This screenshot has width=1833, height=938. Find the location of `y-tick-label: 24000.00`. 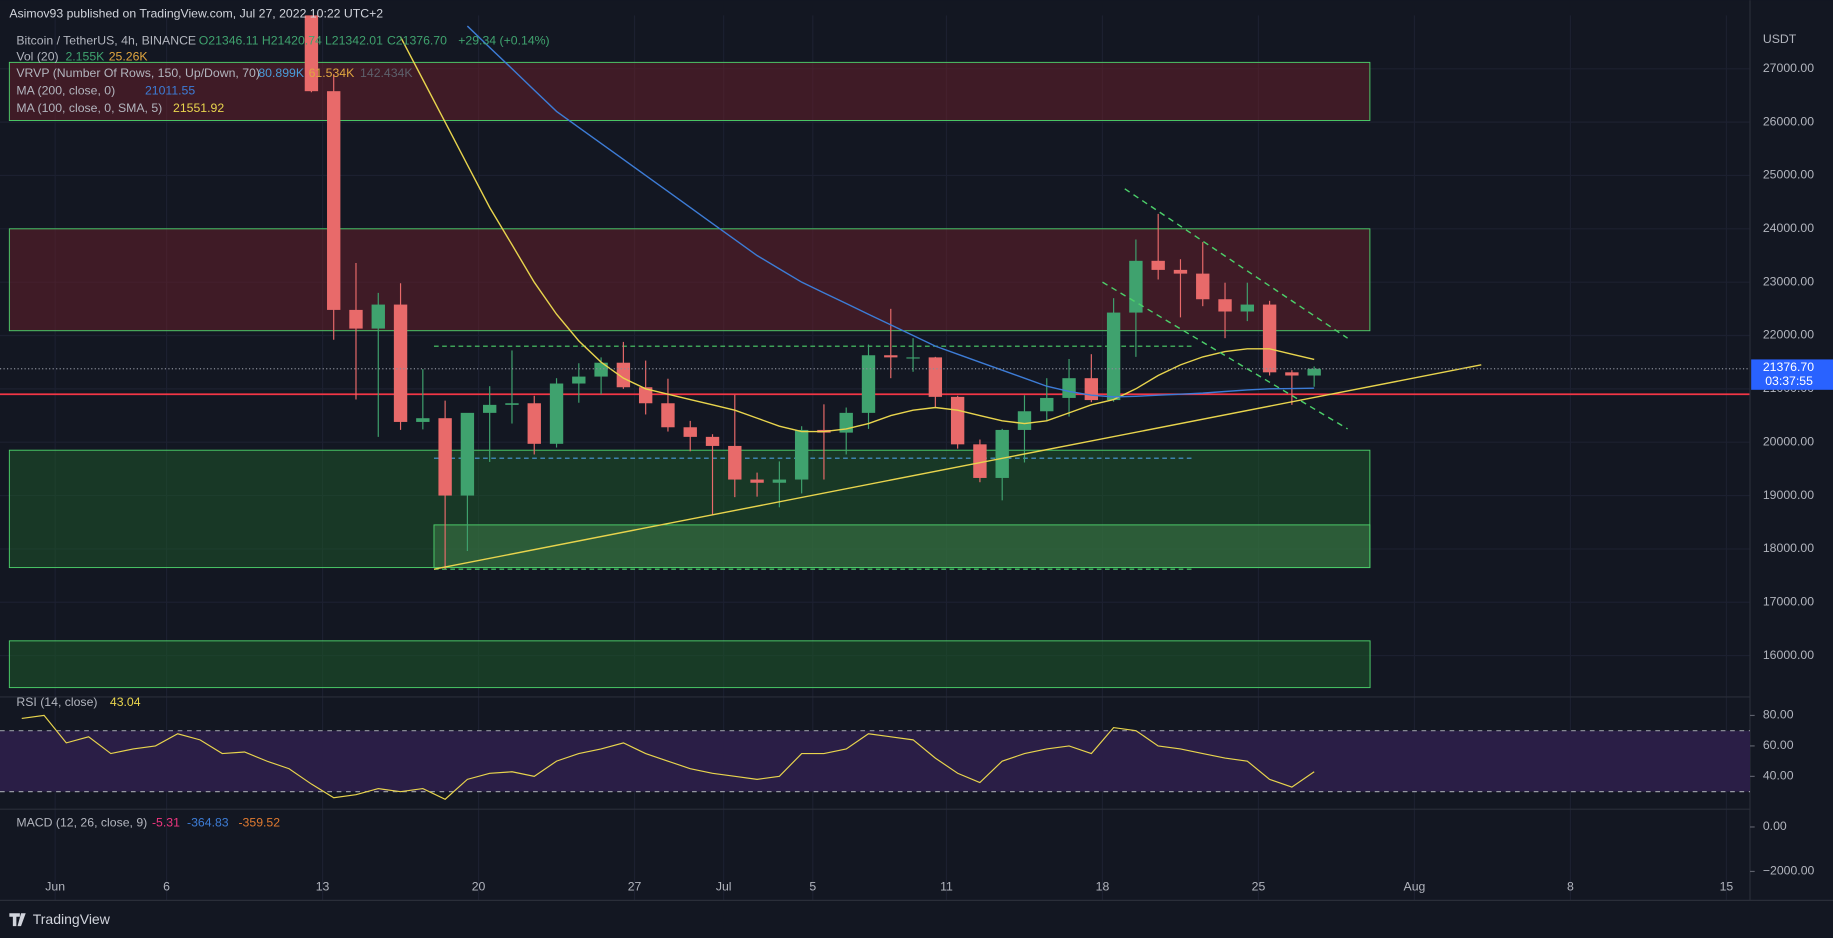

y-tick-label: 24000.00 is located at coordinates (1788, 228).